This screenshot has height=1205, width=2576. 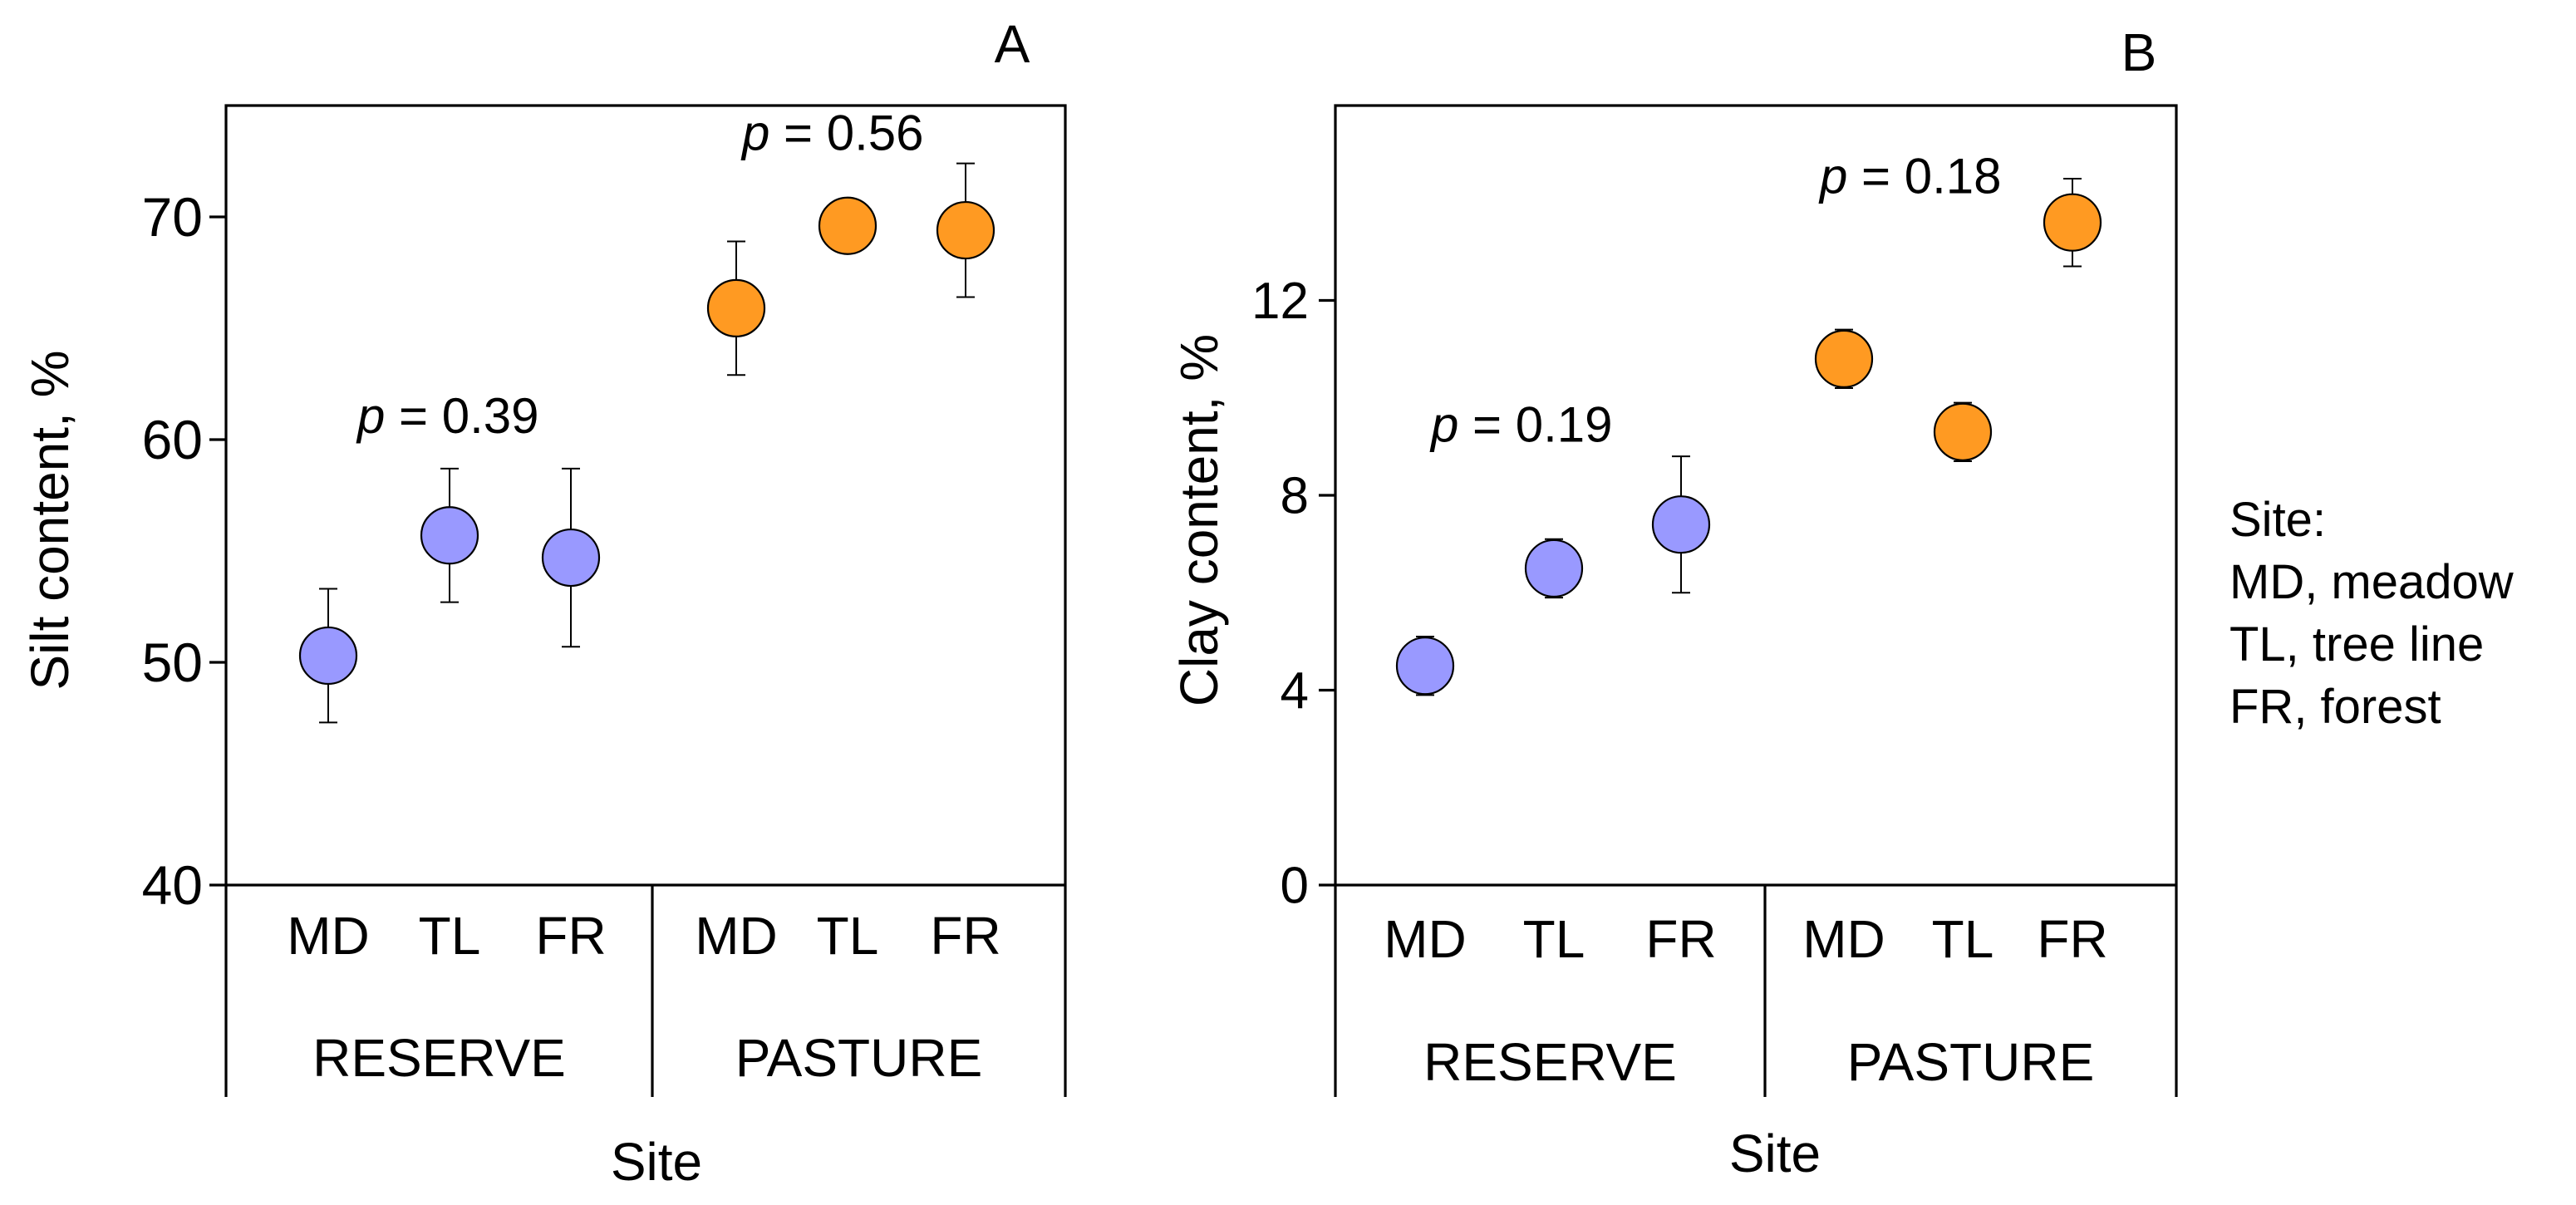 I want to click on legend-item-fr: FR, forest, so click(x=2335, y=707).